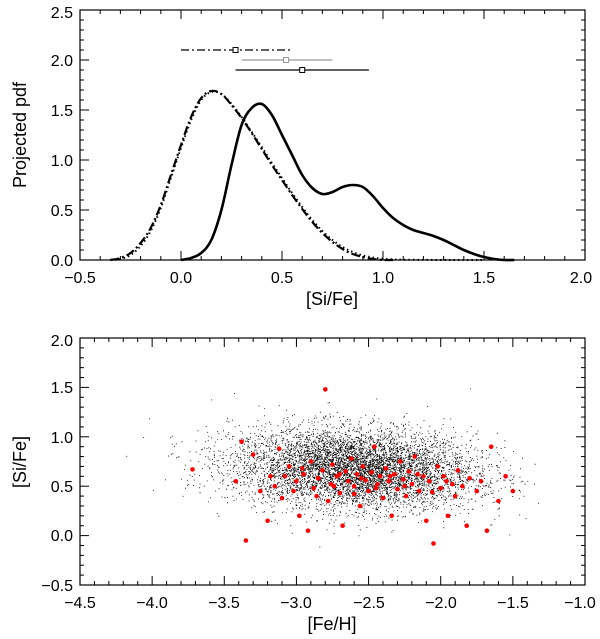  What do you see at coordinates (224, 603) in the screenshot?
I see `bottom-xtick-label: −3.5` at bounding box center [224, 603].